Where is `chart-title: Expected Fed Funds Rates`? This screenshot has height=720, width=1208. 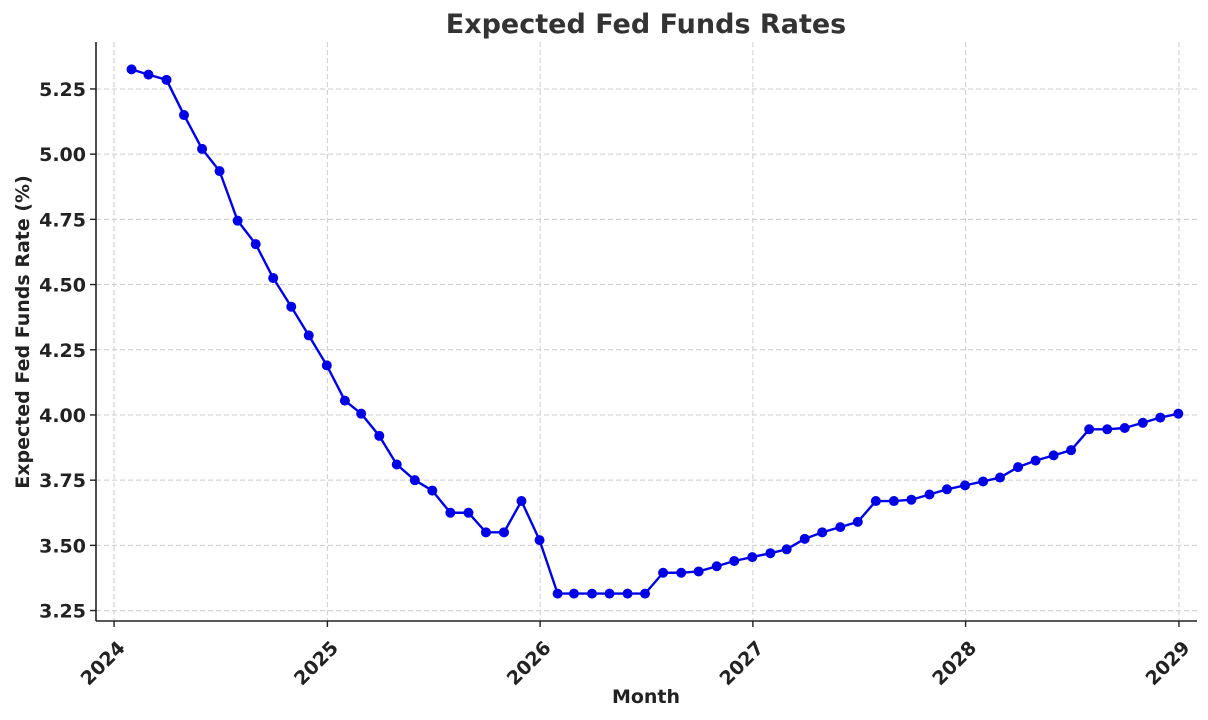 chart-title: Expected Fed Funds Rates is located at coordinates (646, 24).